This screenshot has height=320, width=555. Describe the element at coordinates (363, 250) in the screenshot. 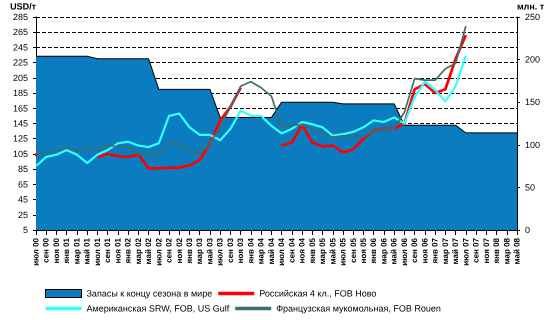

I see `x-tick-label: ноя 05` at that location.